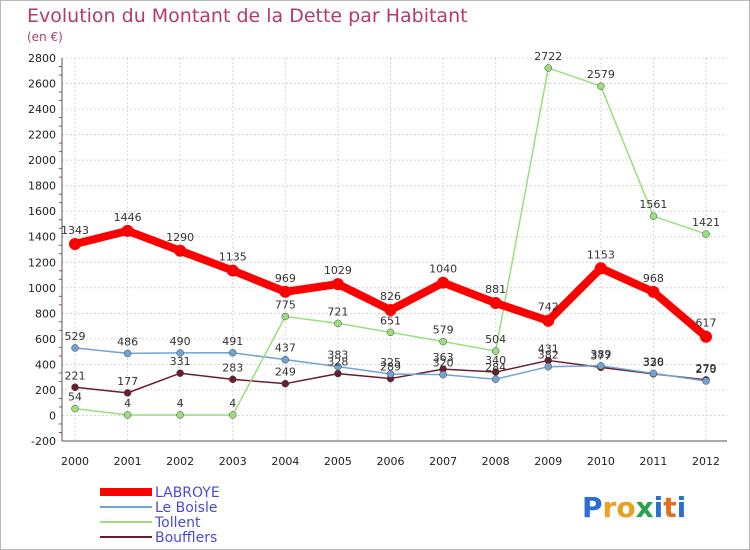  Describe the element at coordinates (338, 270) in the screenshot. I see `data-label: 1029` at that location.